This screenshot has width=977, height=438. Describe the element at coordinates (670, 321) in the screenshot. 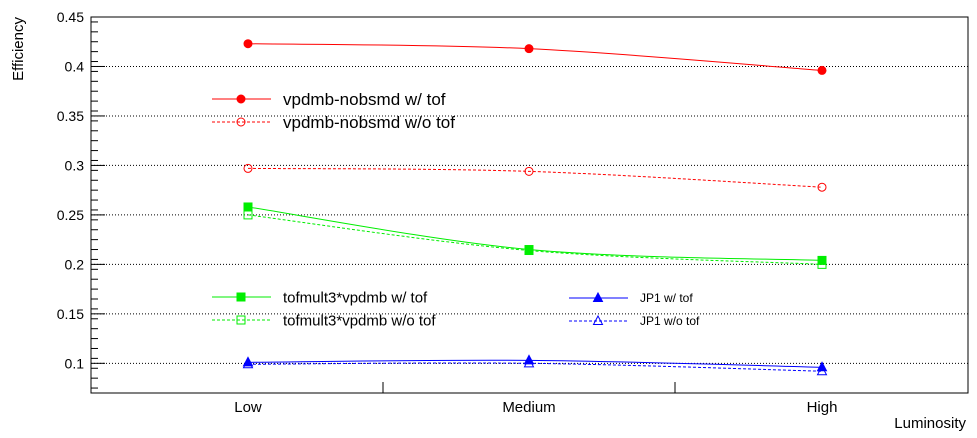

I see `legend-label: JP1 w/o tof` at that location.